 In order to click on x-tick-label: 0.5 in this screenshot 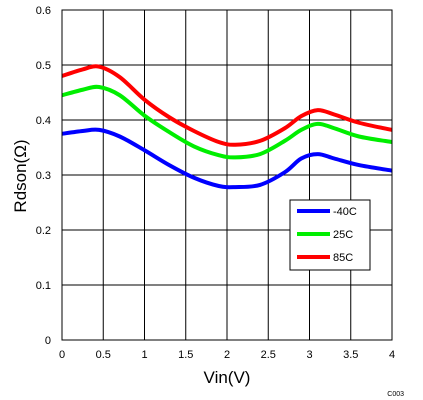, I will do `click(103, 355)`.